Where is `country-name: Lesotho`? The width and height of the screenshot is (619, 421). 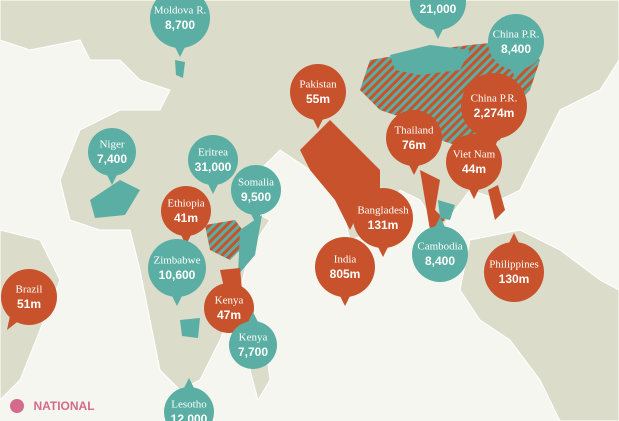 country-name: Lesotho is located at coordinates (189, 405).